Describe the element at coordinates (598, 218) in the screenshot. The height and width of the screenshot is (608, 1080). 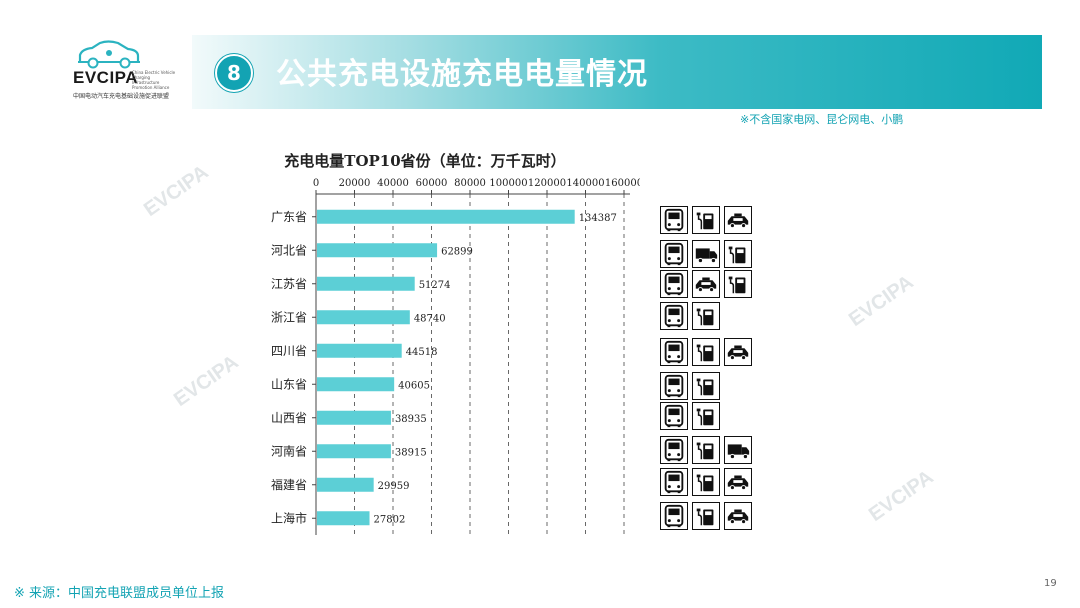
I see `data-label: 134387` at that location.